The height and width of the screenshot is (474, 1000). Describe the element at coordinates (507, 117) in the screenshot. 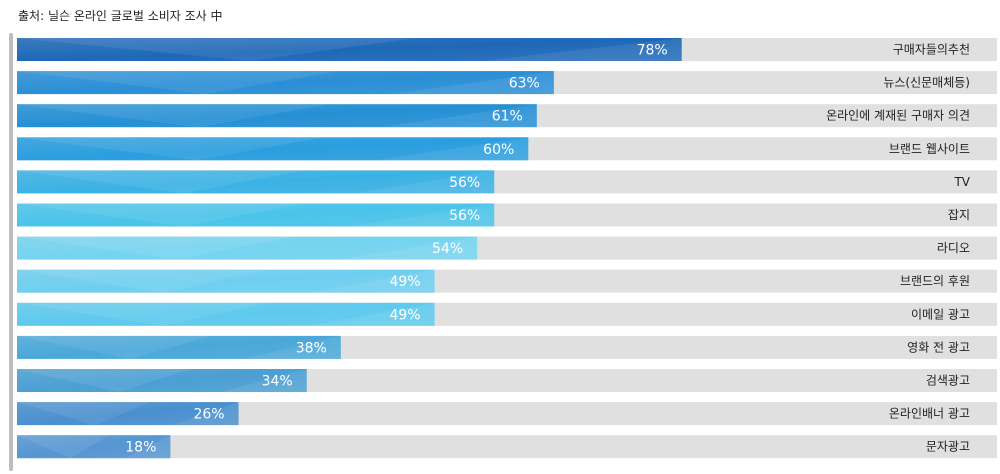

I see `value-label: 61%` at that location.